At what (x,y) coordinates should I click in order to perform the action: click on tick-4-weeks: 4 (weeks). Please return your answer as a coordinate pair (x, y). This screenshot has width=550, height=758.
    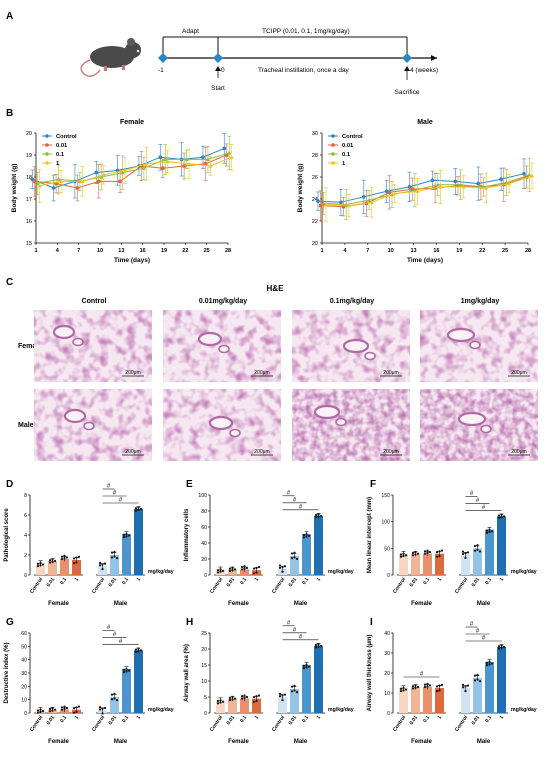
    Looking at the image, I should click on (424, 70).